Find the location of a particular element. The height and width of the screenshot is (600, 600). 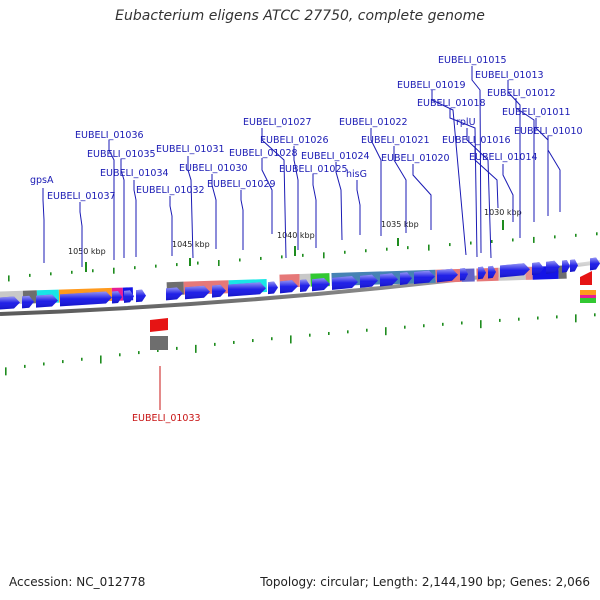

feature-block-right-orange is located at coordinates (588, 292).